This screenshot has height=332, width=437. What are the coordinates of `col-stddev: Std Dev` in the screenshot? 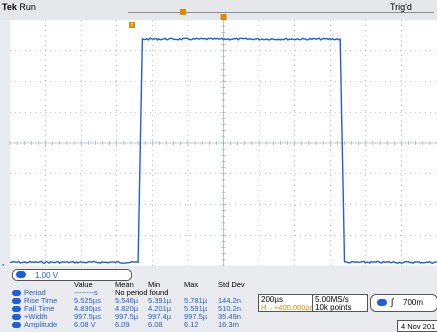 It's located at (231, 284).